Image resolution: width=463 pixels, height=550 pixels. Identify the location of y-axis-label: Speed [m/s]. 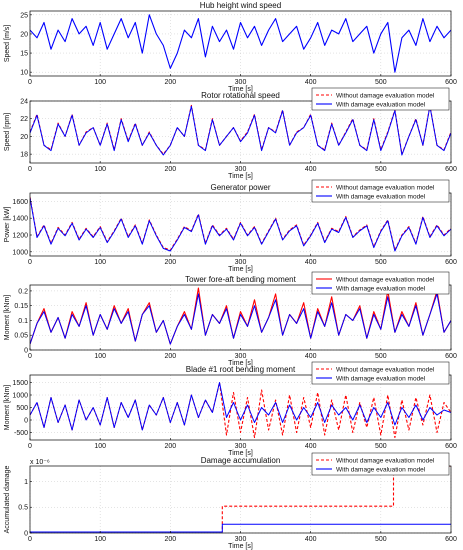
(7, 43).